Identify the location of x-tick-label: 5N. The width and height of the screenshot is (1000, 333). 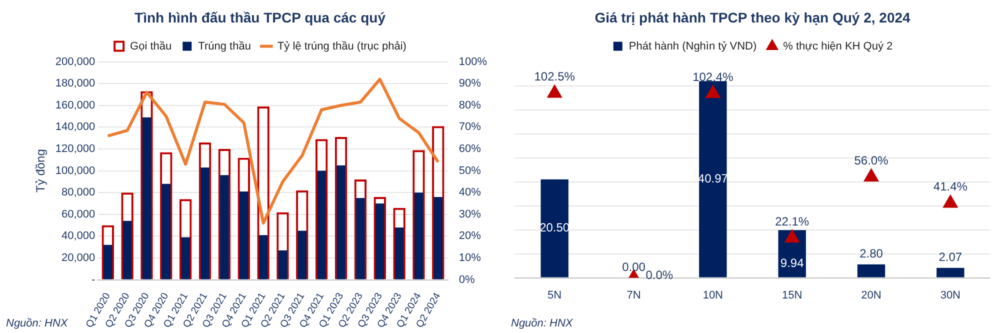
(555, 295).